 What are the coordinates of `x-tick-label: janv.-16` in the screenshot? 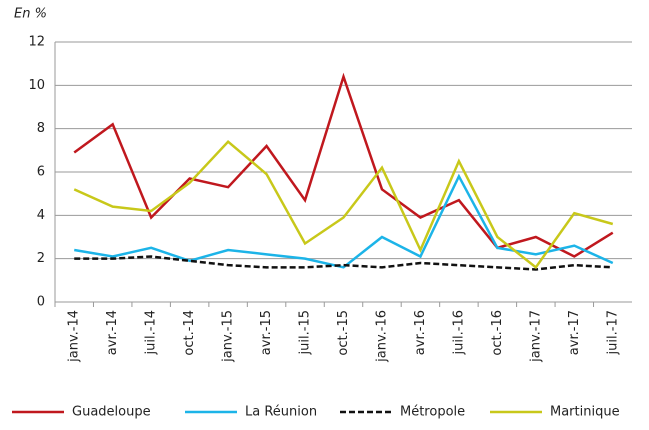 It's located at (381, 336).